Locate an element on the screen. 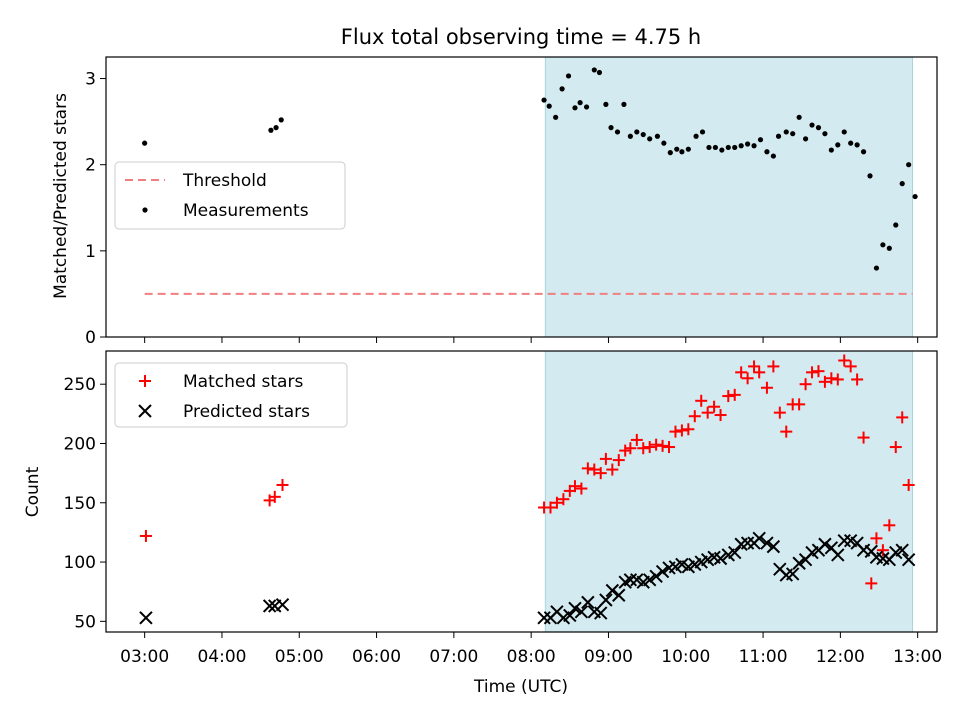  x-tick-label-2: 05:00 is located at coordinates (299, 657).